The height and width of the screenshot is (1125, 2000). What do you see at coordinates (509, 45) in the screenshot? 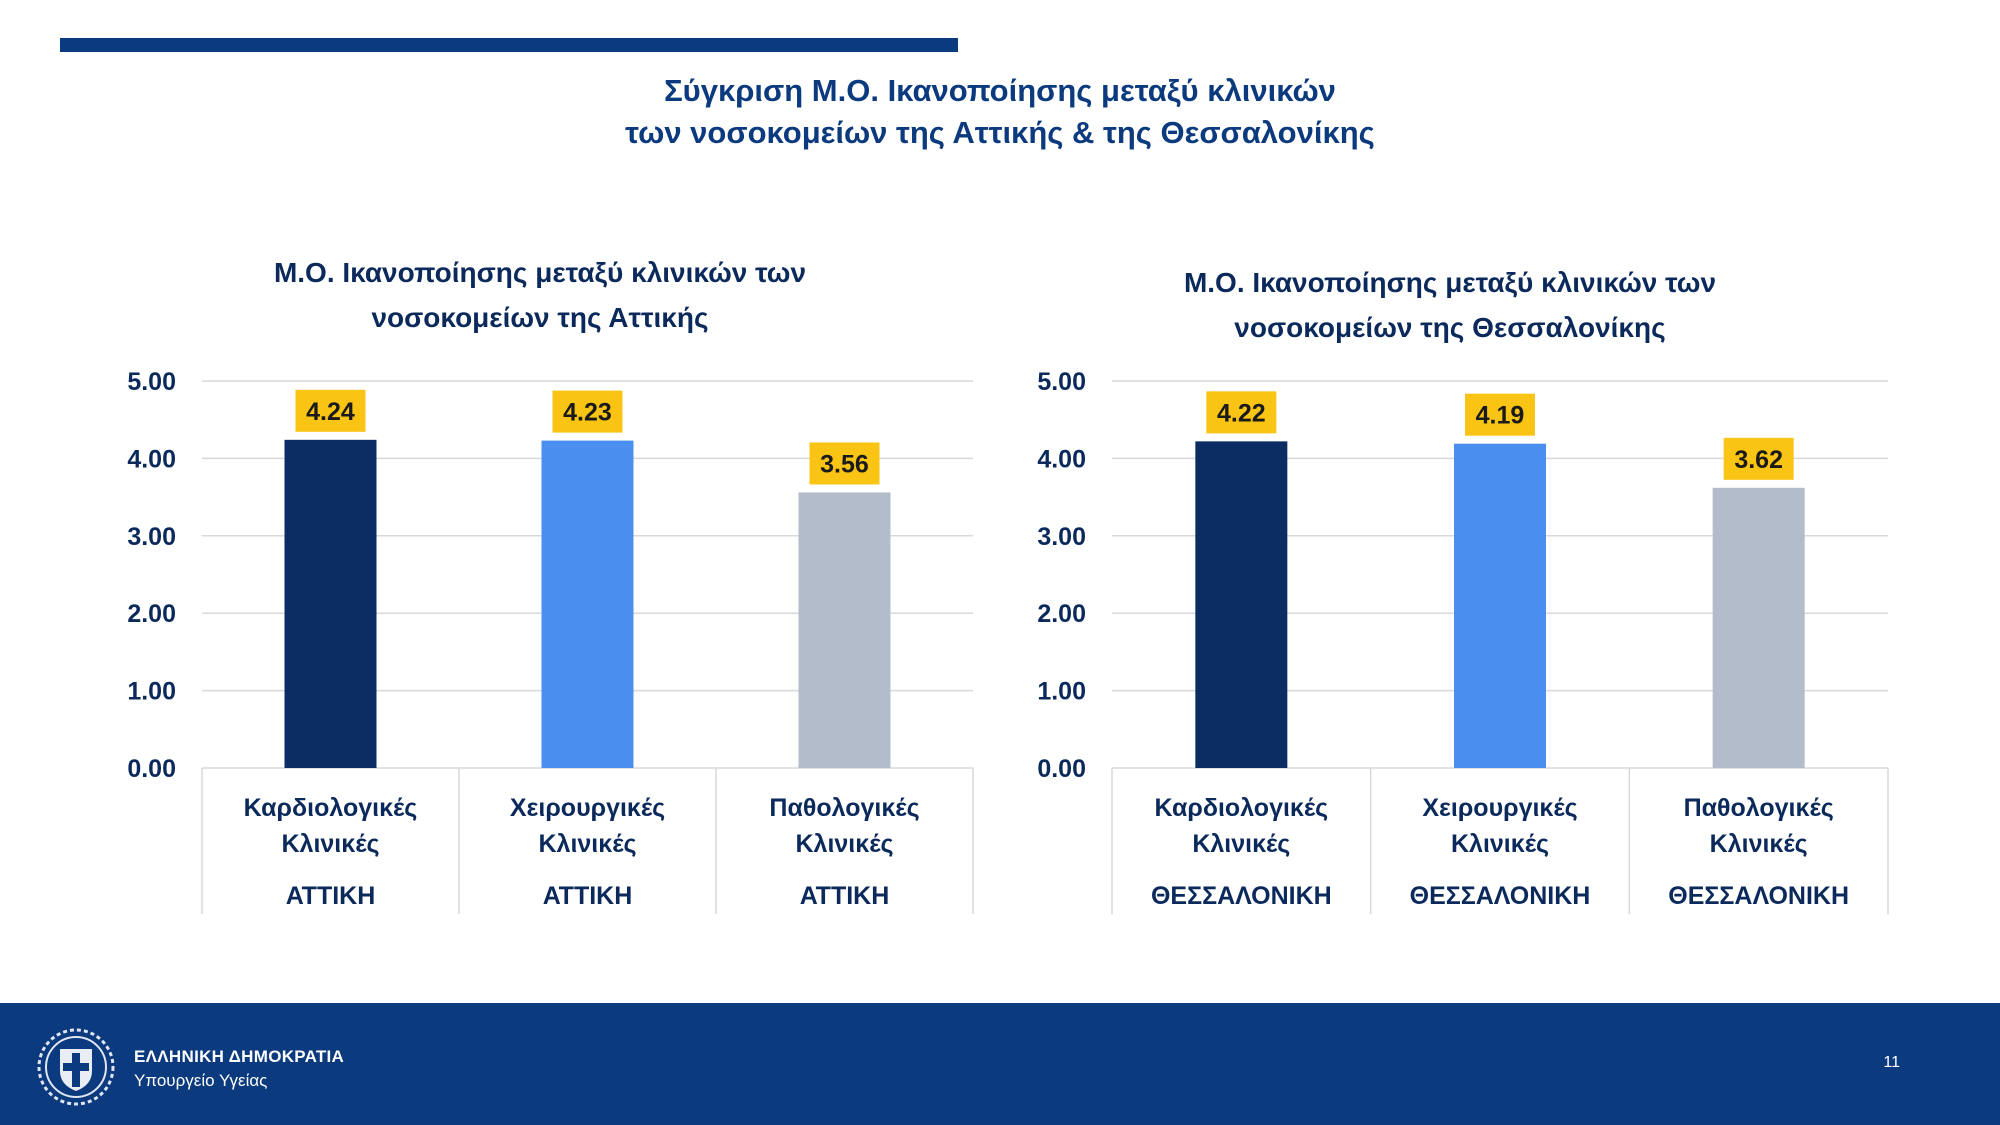
I see `top-accent-bar` at bounding box center [509, 45].